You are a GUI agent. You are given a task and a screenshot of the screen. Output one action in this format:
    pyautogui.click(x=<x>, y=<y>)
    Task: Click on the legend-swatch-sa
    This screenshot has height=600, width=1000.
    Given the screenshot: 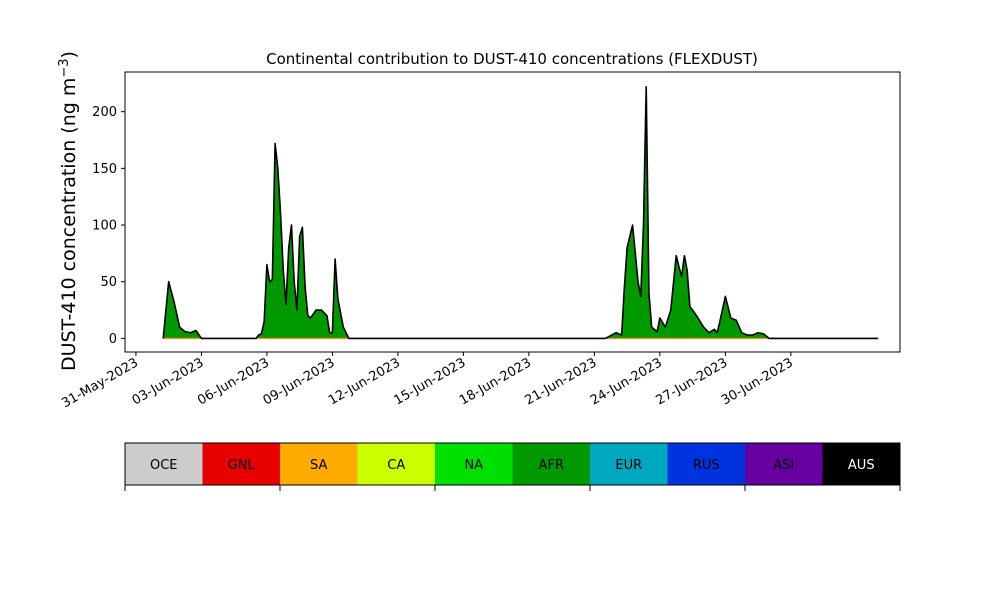 What is the action you would take?
    pyautogui.click(x=319, y=464)
    